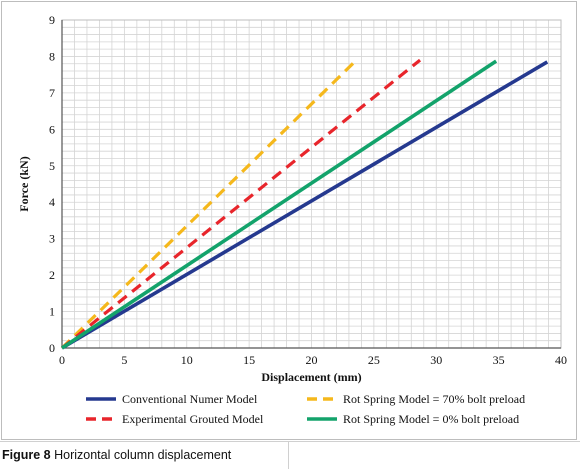 This screenshot has height=469, width=580. Describe the element at coordinates (193, 419) in the screenshot. I see `legend-label: Experimental Grouted Model` at that location.